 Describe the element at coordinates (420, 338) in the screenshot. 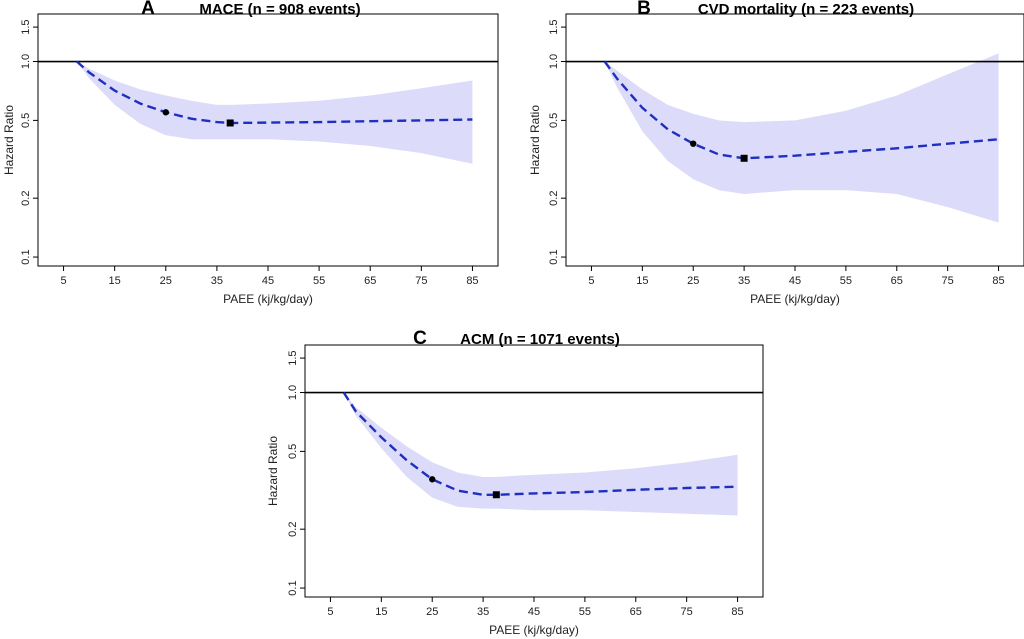

I see `panel-letter: C` at that location.